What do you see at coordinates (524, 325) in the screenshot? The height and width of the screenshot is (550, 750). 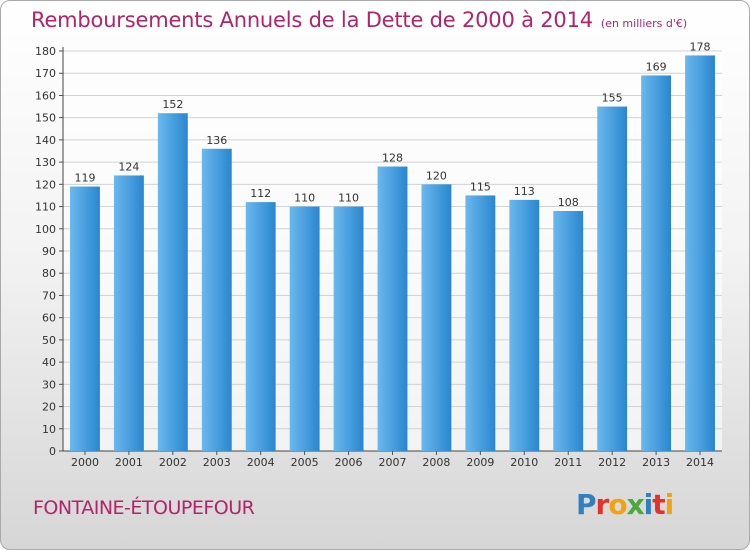 I see `bar-2010` at bounding box center [524, 325].